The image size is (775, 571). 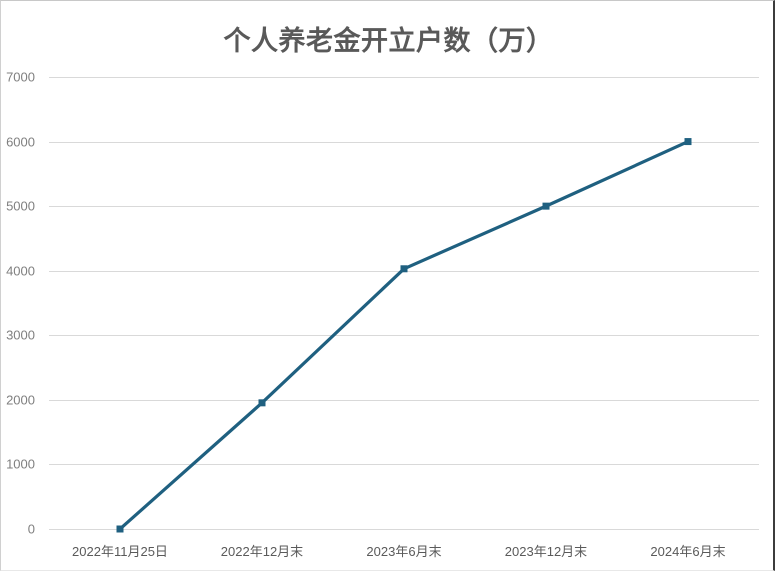 What do you see at coordinates (546, 551) in the screenshot?
I see `x-axis-tick-label: 2023年12月末` at bounding box center [546, 551].